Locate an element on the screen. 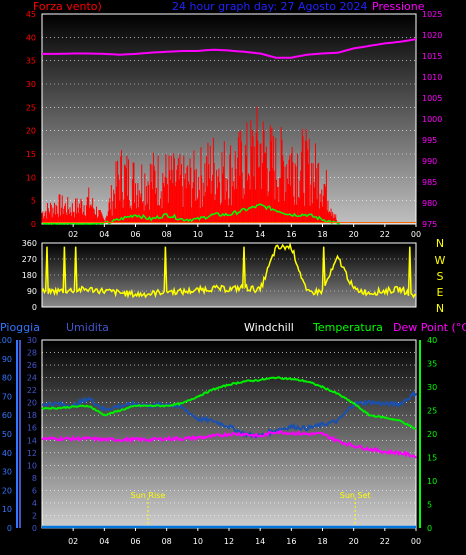  wind-tick-label: 40 is located at coordinates (31, 37).